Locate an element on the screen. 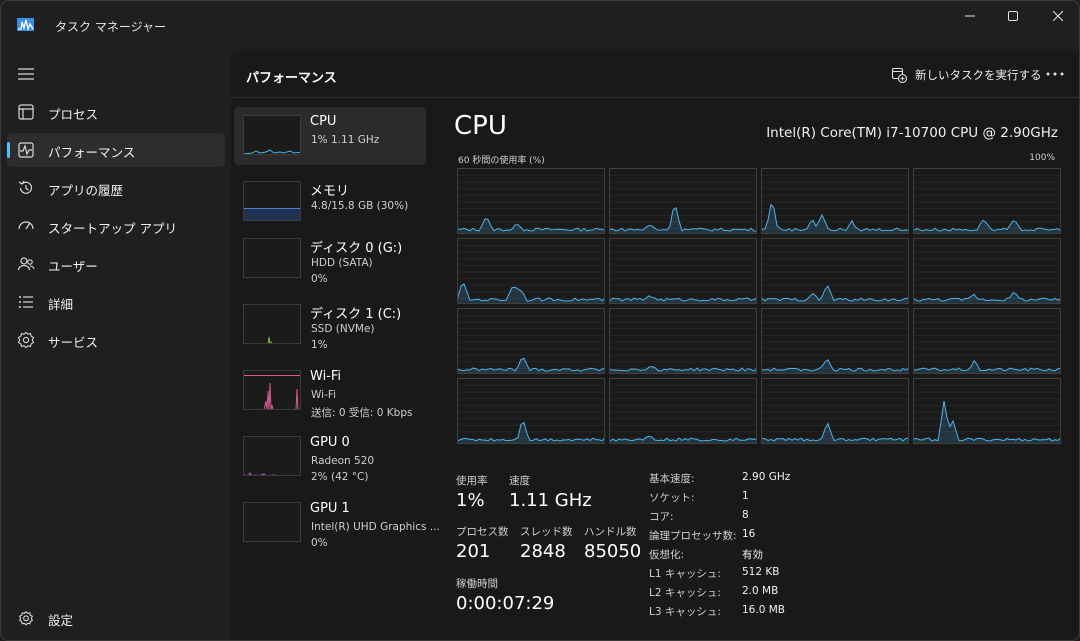 Image resolution: width=1080 pixels, height=641 pixels. spec-value: 2.90 GHz is located at coordinates (766, 477).